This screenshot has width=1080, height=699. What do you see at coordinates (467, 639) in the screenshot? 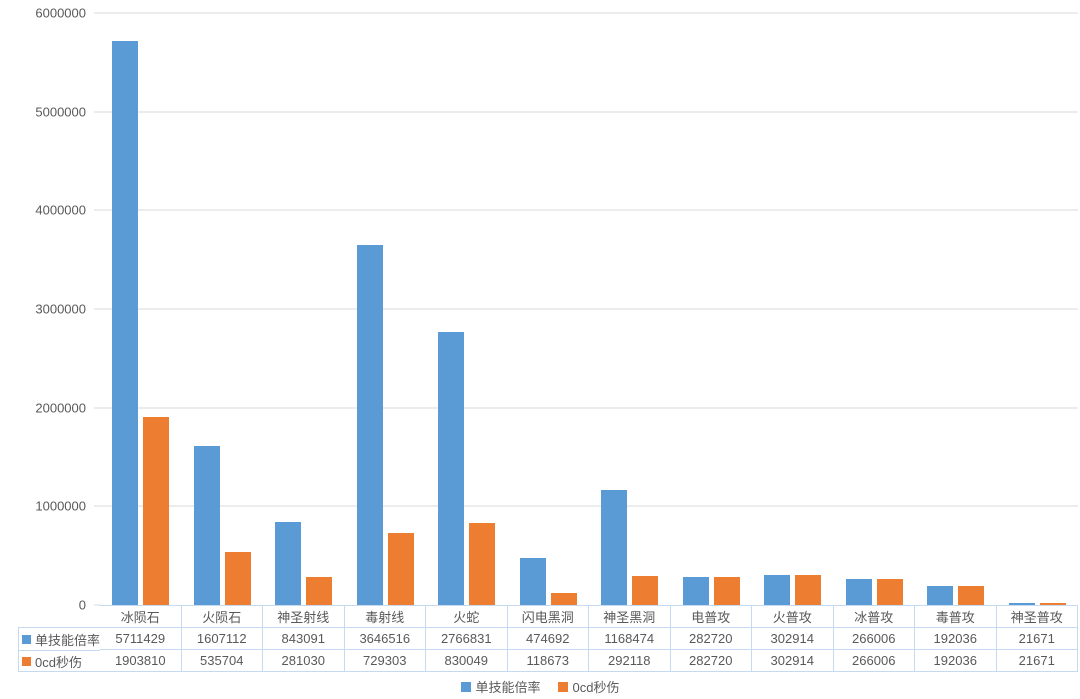
I see `table-value-cell: 2766831` at bounding box center [467, 639].